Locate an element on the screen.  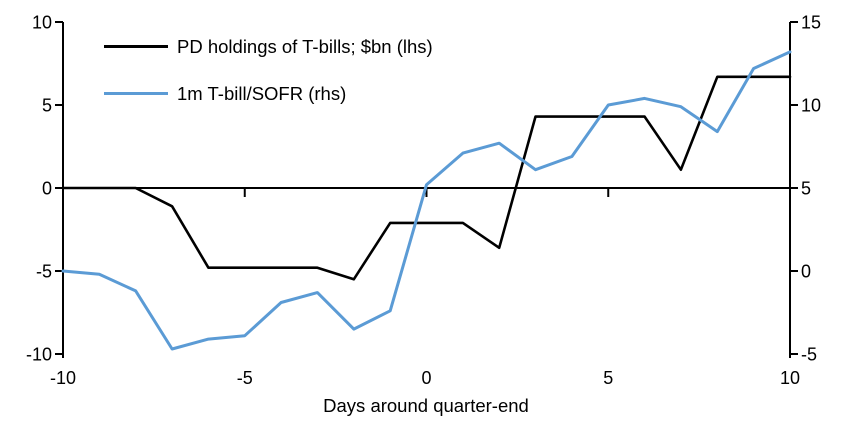
legend-line-sample-blue is located at coordinates (136, 93).